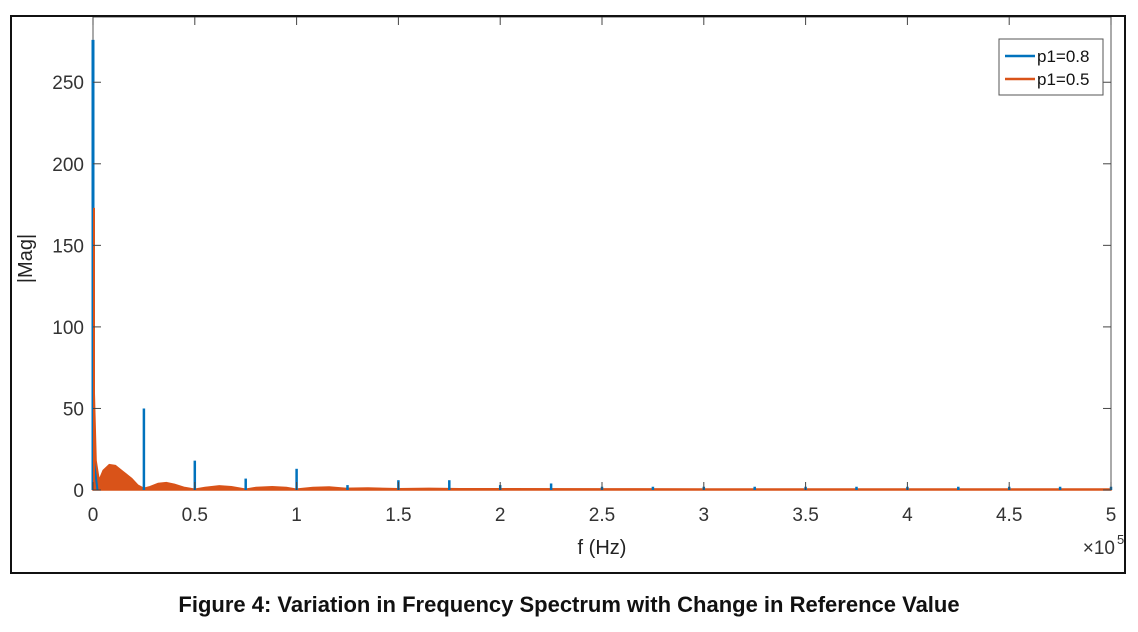 The height and width of the screenshot is (632, 1138). I want to click on y-tick-label: 100, so click(68, 328).